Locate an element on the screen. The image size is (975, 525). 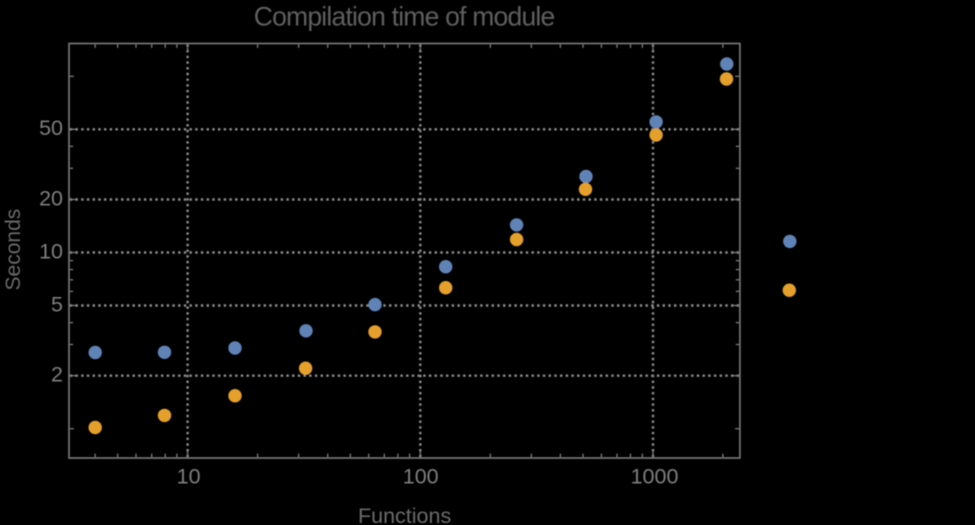
svg-text: 20 is located at coordinates (51, 198).